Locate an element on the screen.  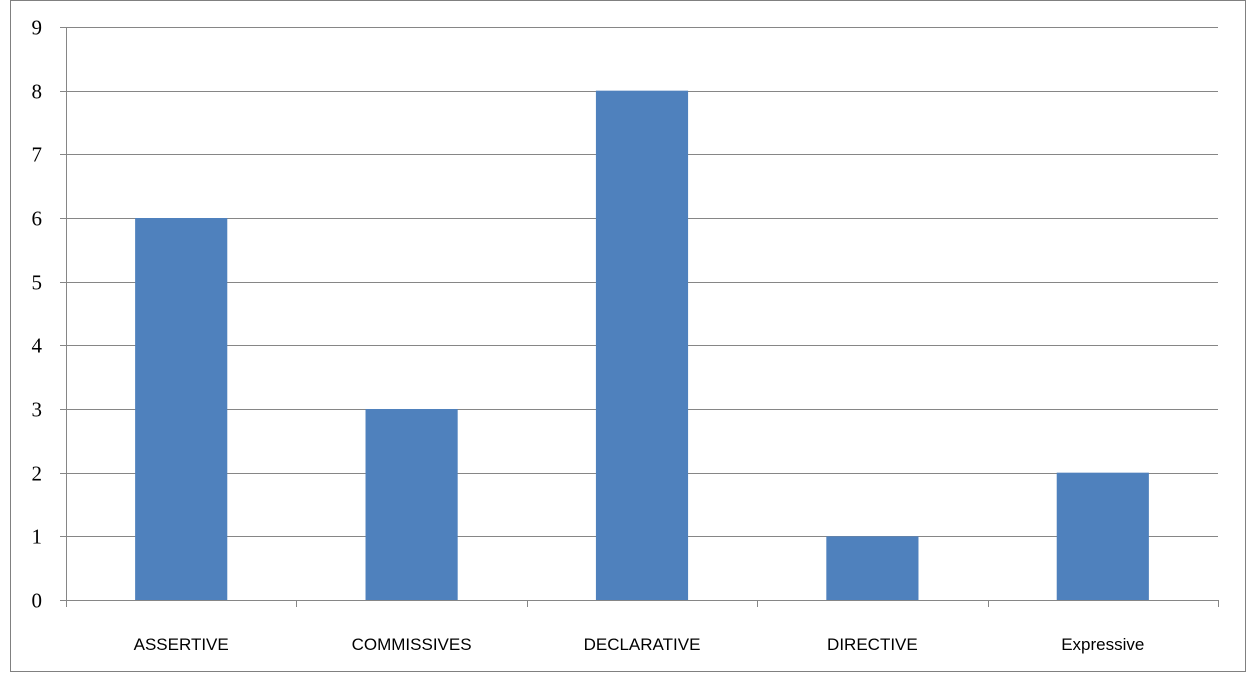
y-tick-label: 2 is located at coordinates (37, 474).